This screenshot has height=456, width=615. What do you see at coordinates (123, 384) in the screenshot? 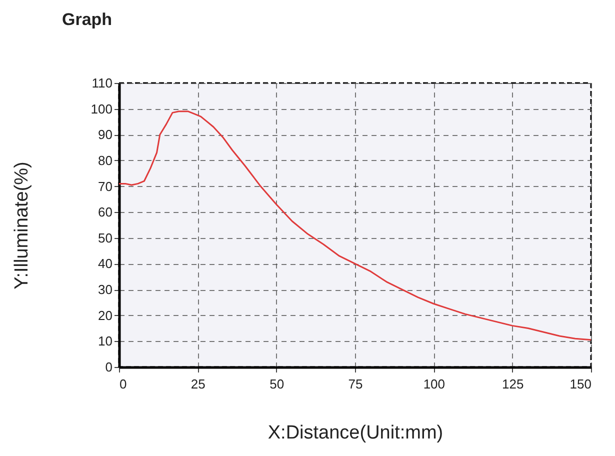
I see `x-tick-label: 0` at bounding box center [123, 384].